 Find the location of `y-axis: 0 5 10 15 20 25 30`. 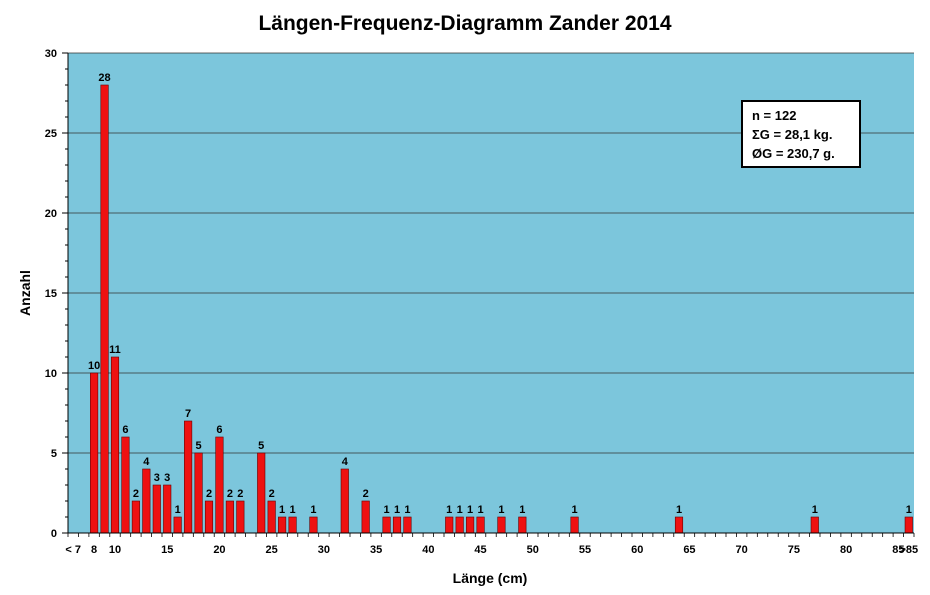

y-axis: 0 5 10 15 20 25 30 is located at coordinates (57, 294).